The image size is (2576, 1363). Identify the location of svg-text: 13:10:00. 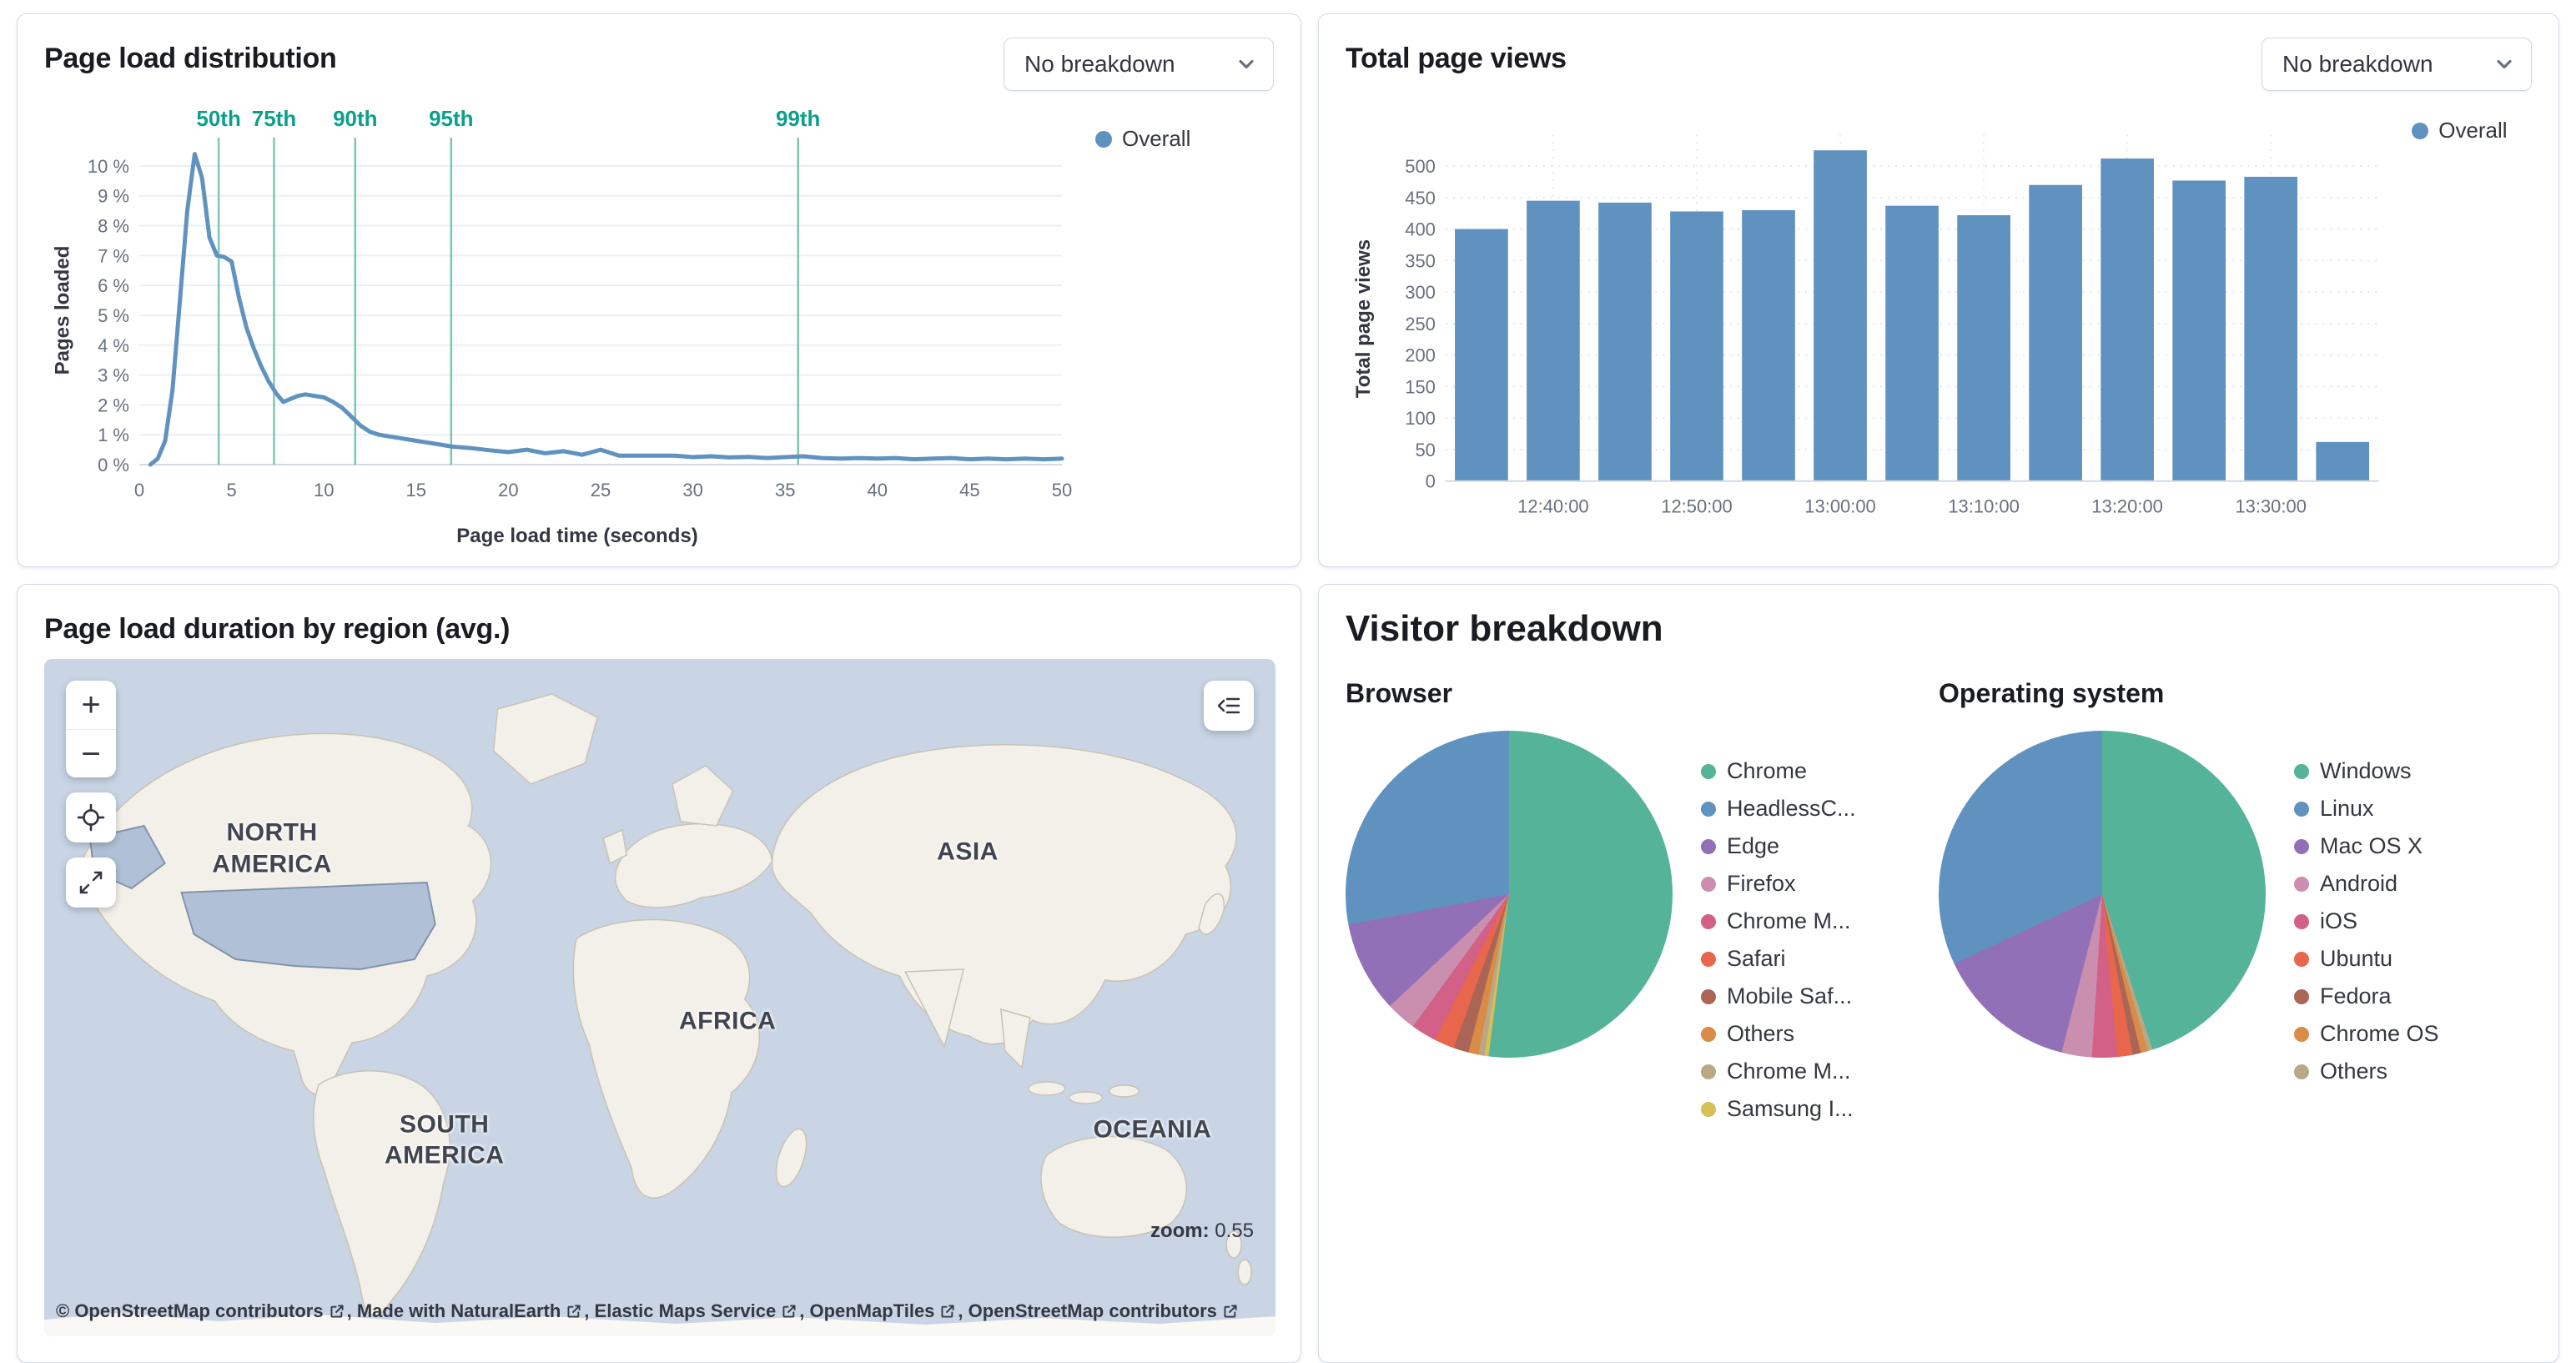
(1983, 506).